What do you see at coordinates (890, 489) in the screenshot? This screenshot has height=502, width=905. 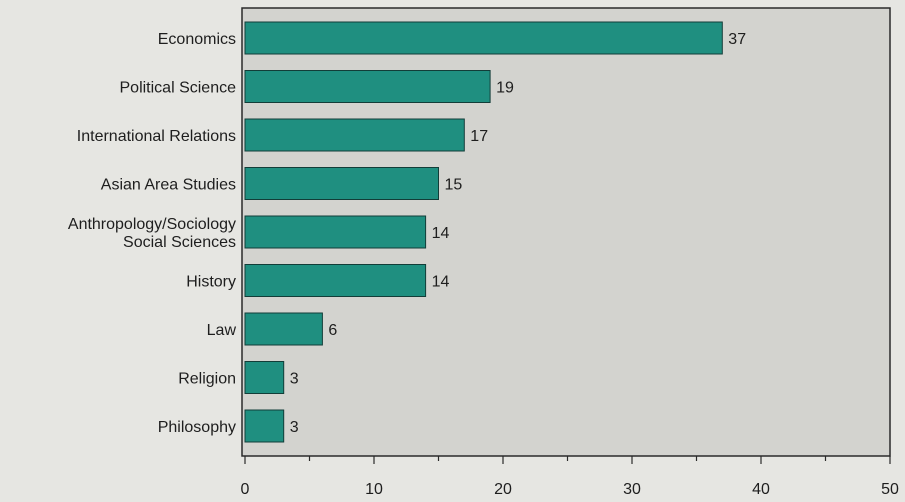 I see `x-tick-label: 50` at bounding box center [890, 489].